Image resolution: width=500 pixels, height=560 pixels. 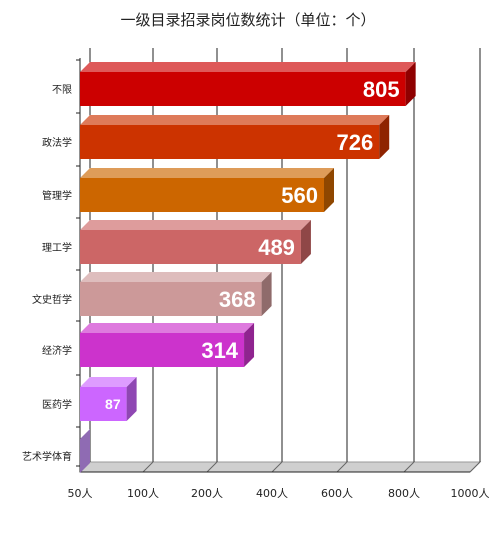 I want to click on chart-title: 一级目录招录岗位数统计（单位：个）, so click(x=247, y=20).